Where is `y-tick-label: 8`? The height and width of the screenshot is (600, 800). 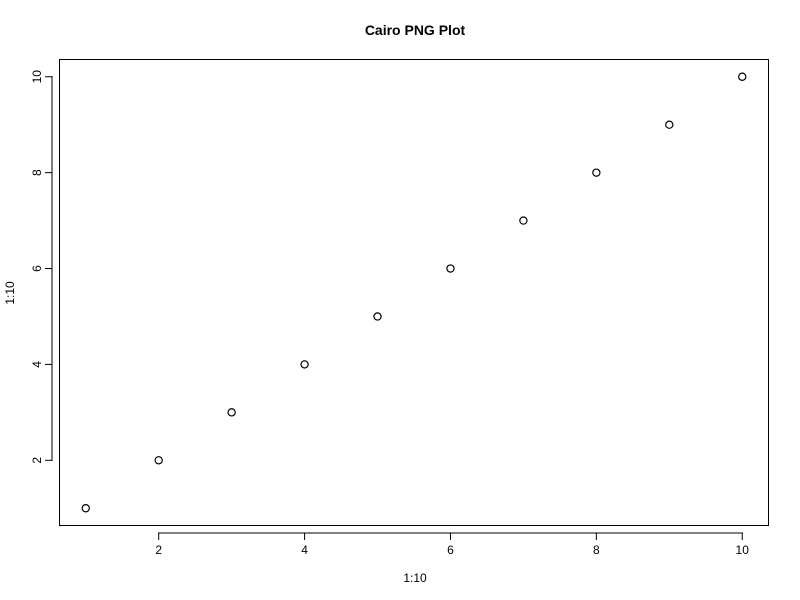 y-tick-label: 8 is located at coordinates (37, 172).